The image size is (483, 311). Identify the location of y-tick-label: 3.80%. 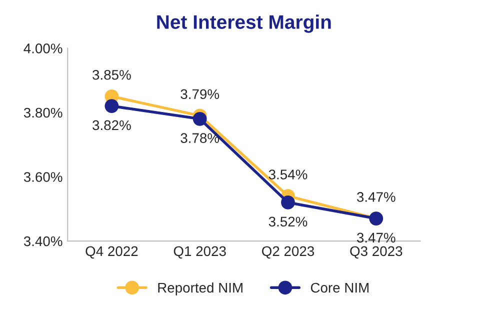
(43, 113).